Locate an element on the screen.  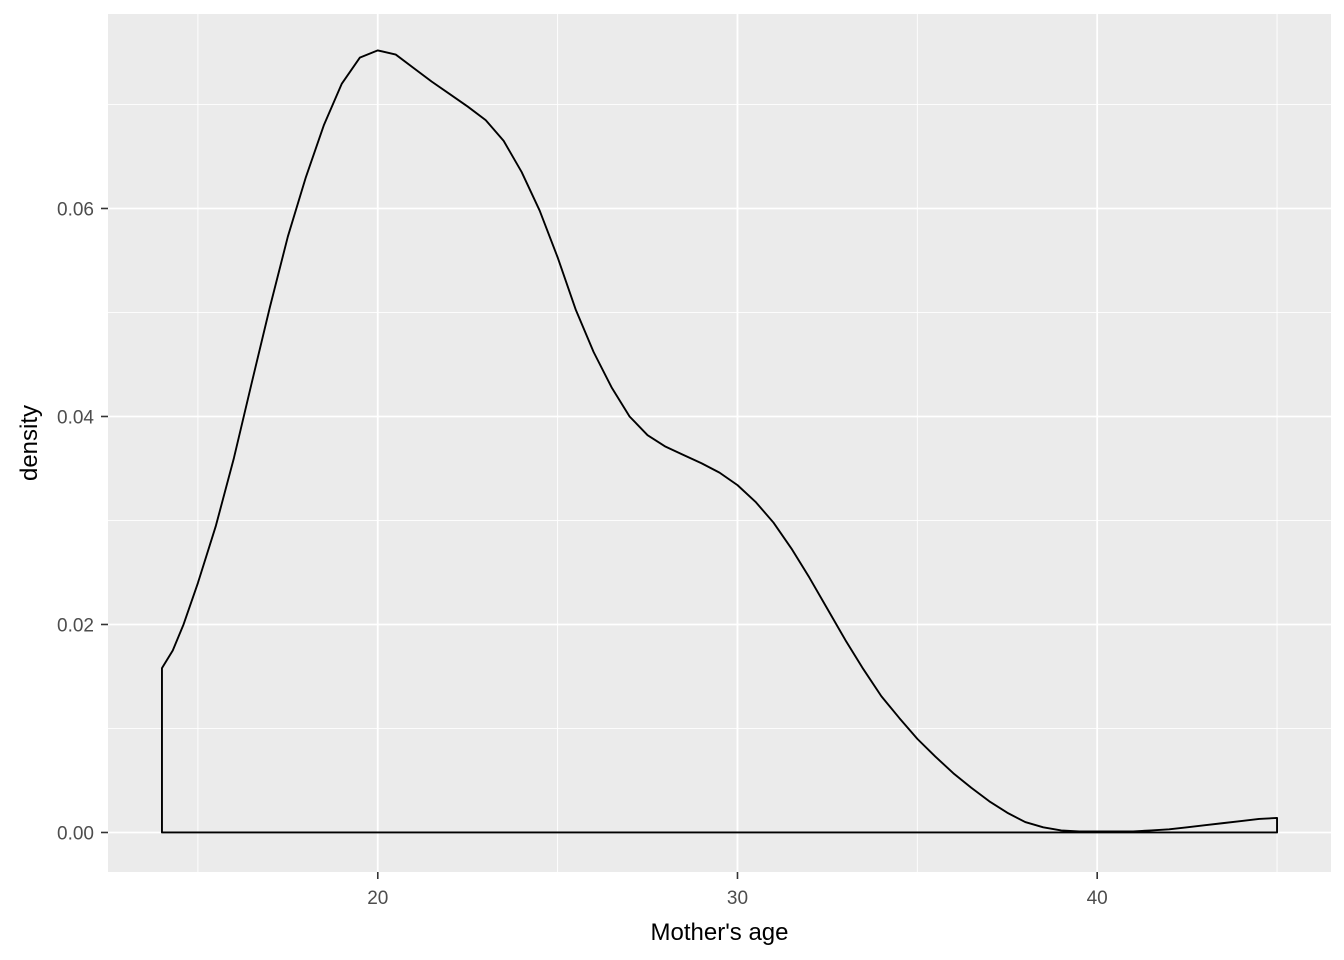
y-tick-label-0: 0.00 is located at coordinates (75, 833).